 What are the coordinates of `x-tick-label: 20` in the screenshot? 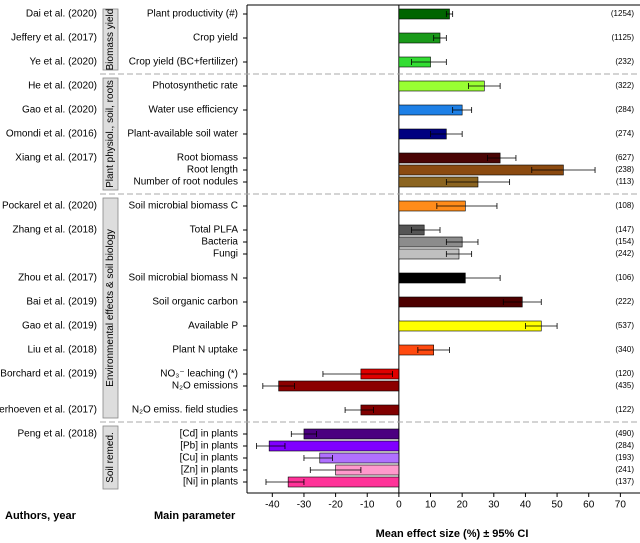 It's located at (463, 505).